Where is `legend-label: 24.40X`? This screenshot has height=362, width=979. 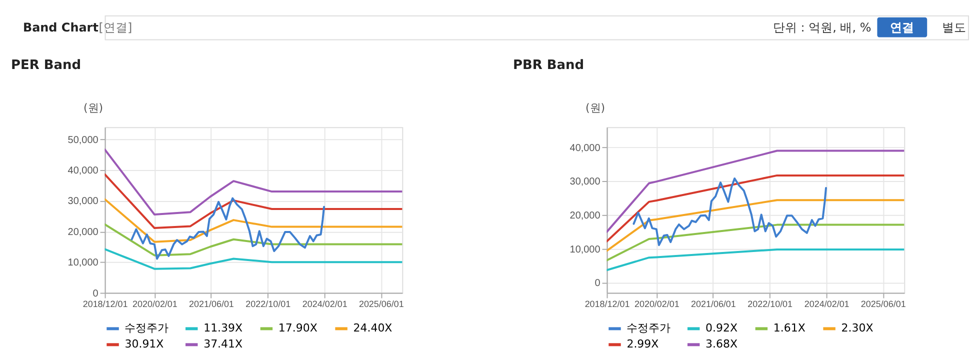
legend-label: 24.40X is located at coordinates (373, 328).